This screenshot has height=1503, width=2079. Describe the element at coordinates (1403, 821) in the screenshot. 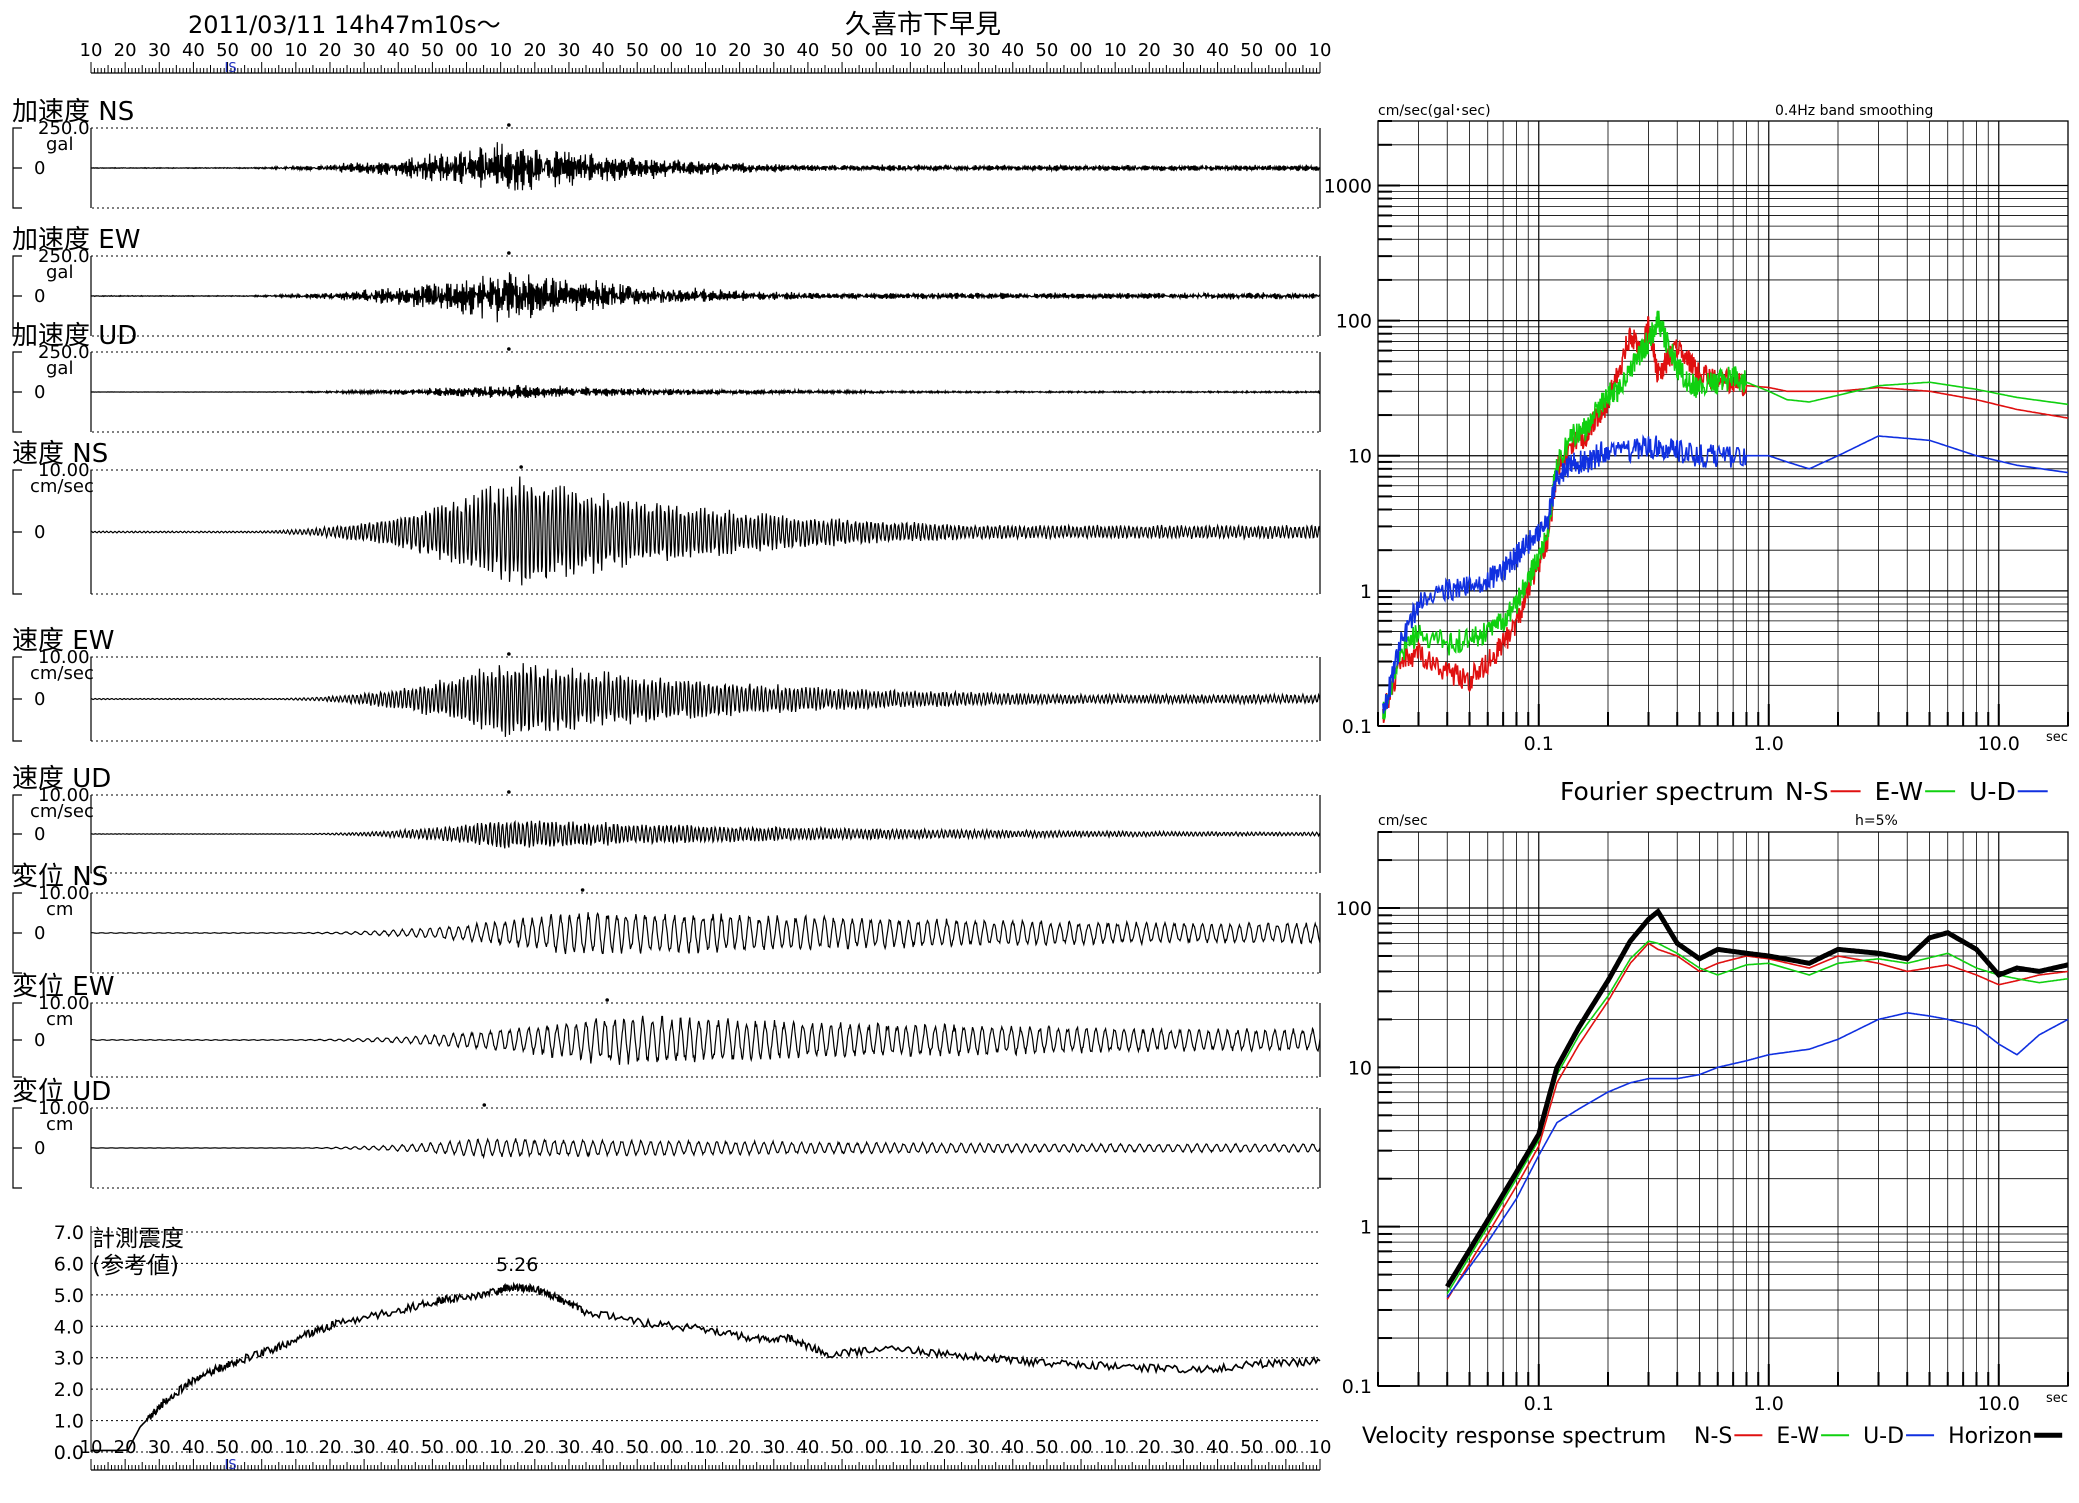

I see `response-yunit: cm/sec` at that location.